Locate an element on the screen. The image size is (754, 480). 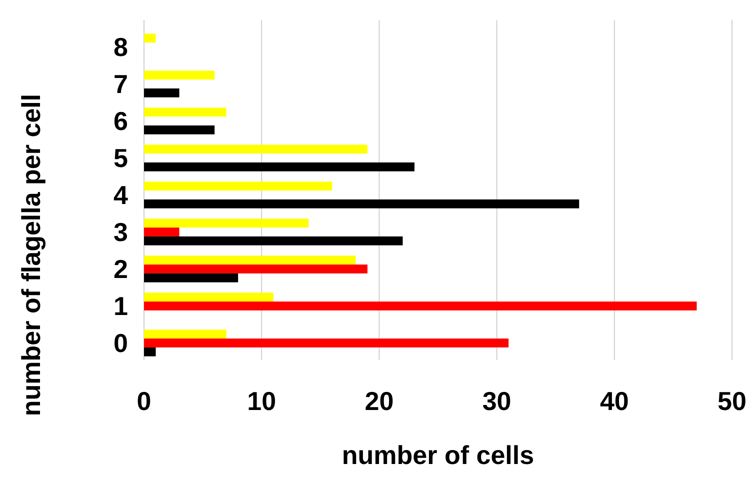
x-tick-label: 40 is located at coordinates (614, 401).